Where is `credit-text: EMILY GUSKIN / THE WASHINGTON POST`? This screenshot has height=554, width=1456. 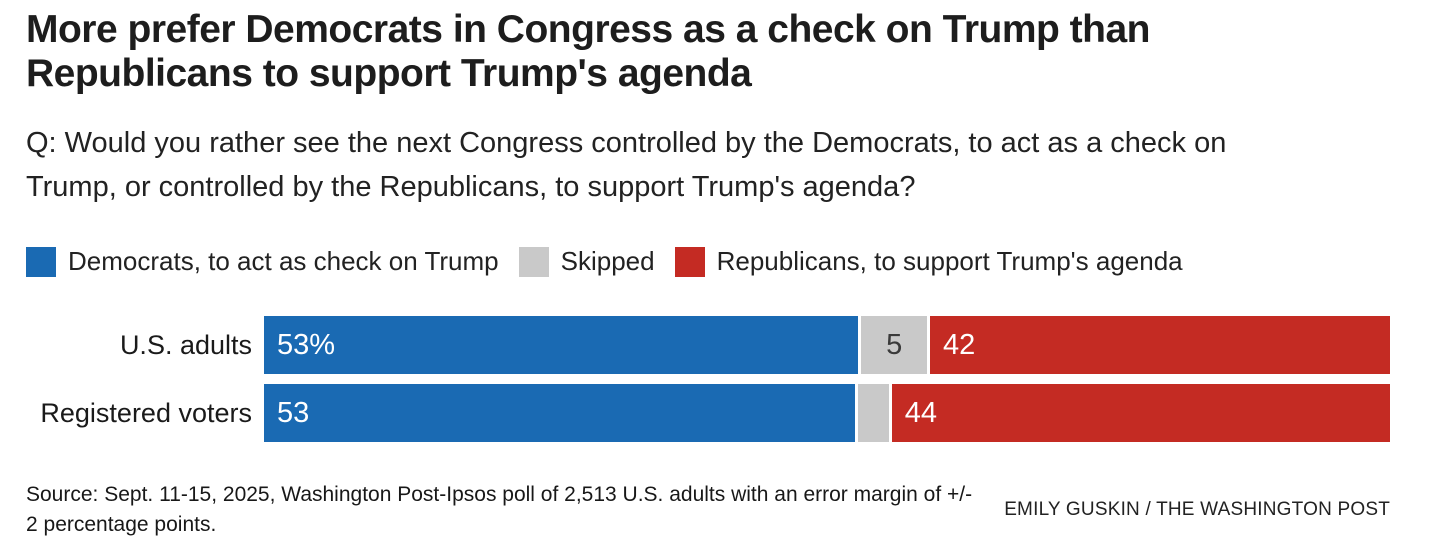 credit-text: EMILY GUSKIN / THE WASHINGTON POST is located at coordinates (1197, 509).